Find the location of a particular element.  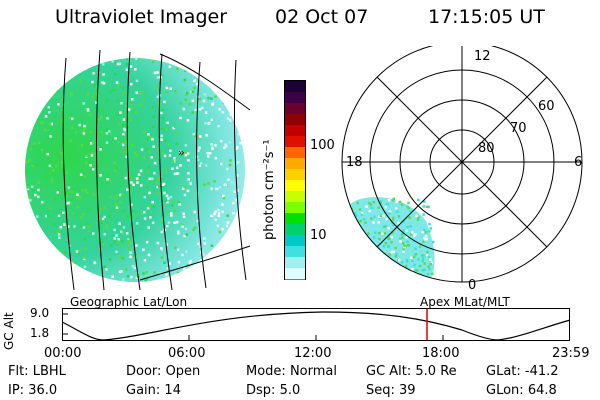

sun-marker: » is located at coordinates (181, 152).